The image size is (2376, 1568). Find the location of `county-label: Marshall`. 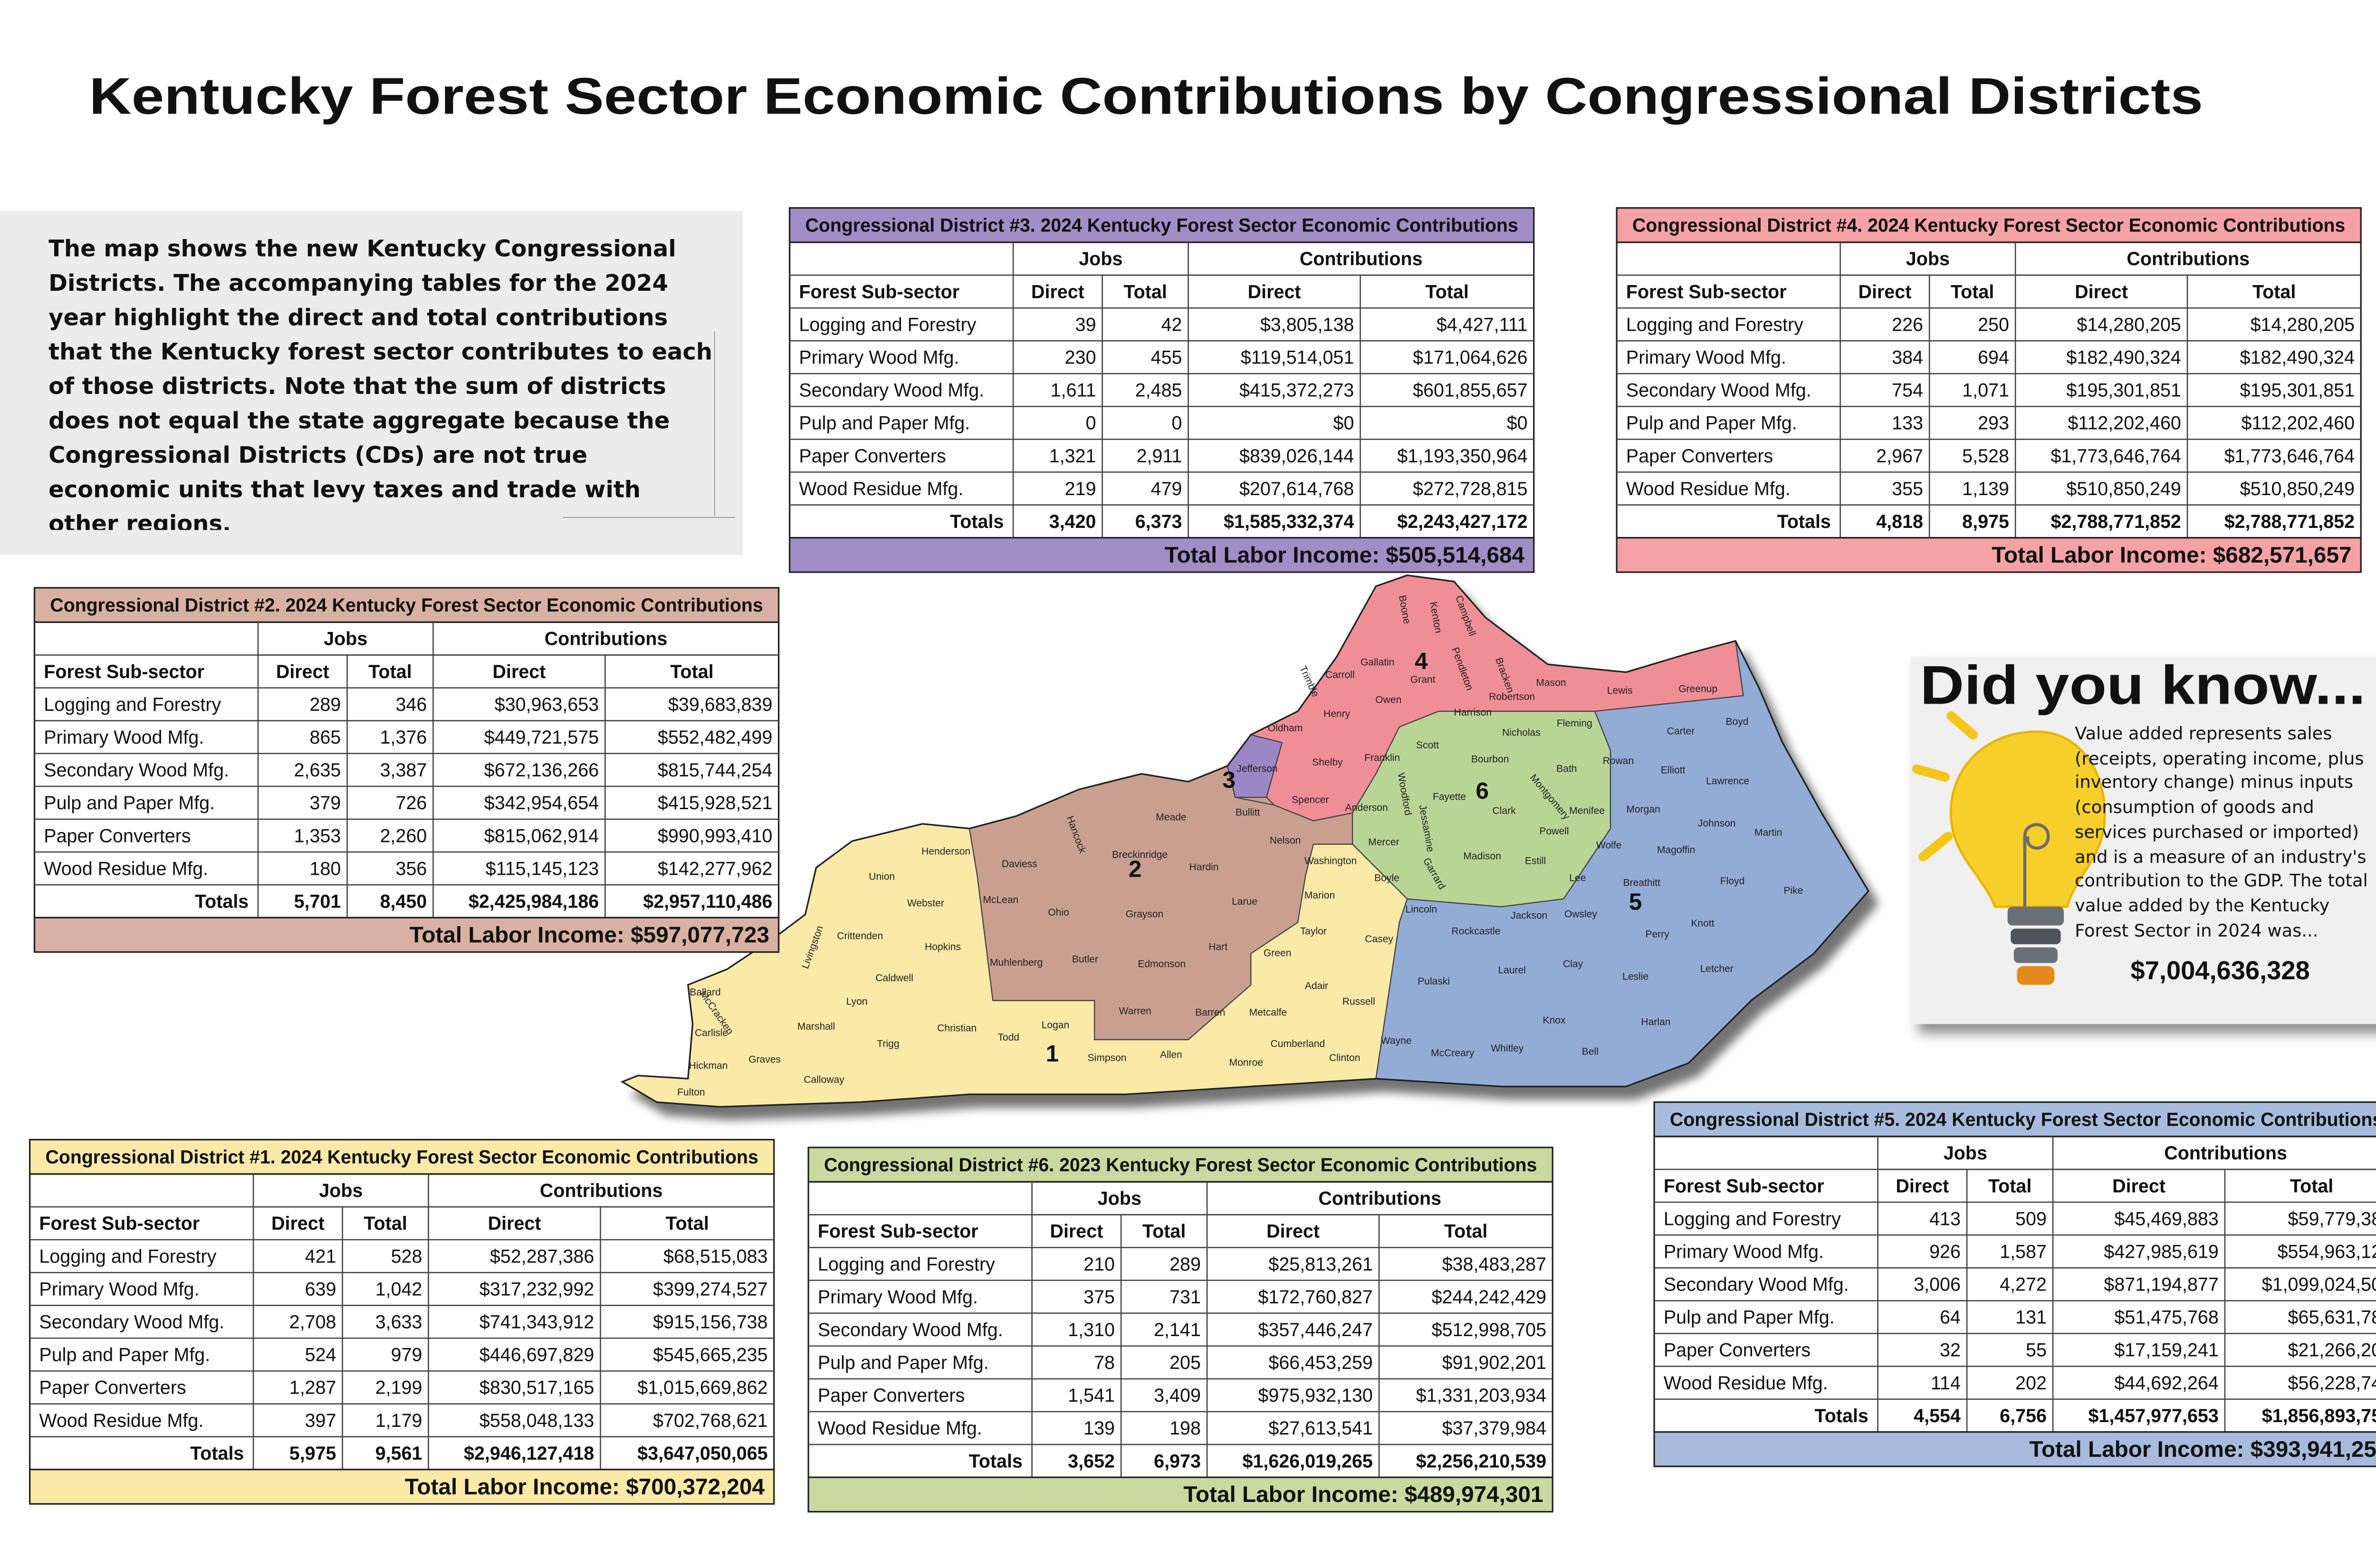

county-label: Marshall is located at coordinates (816, 1026).